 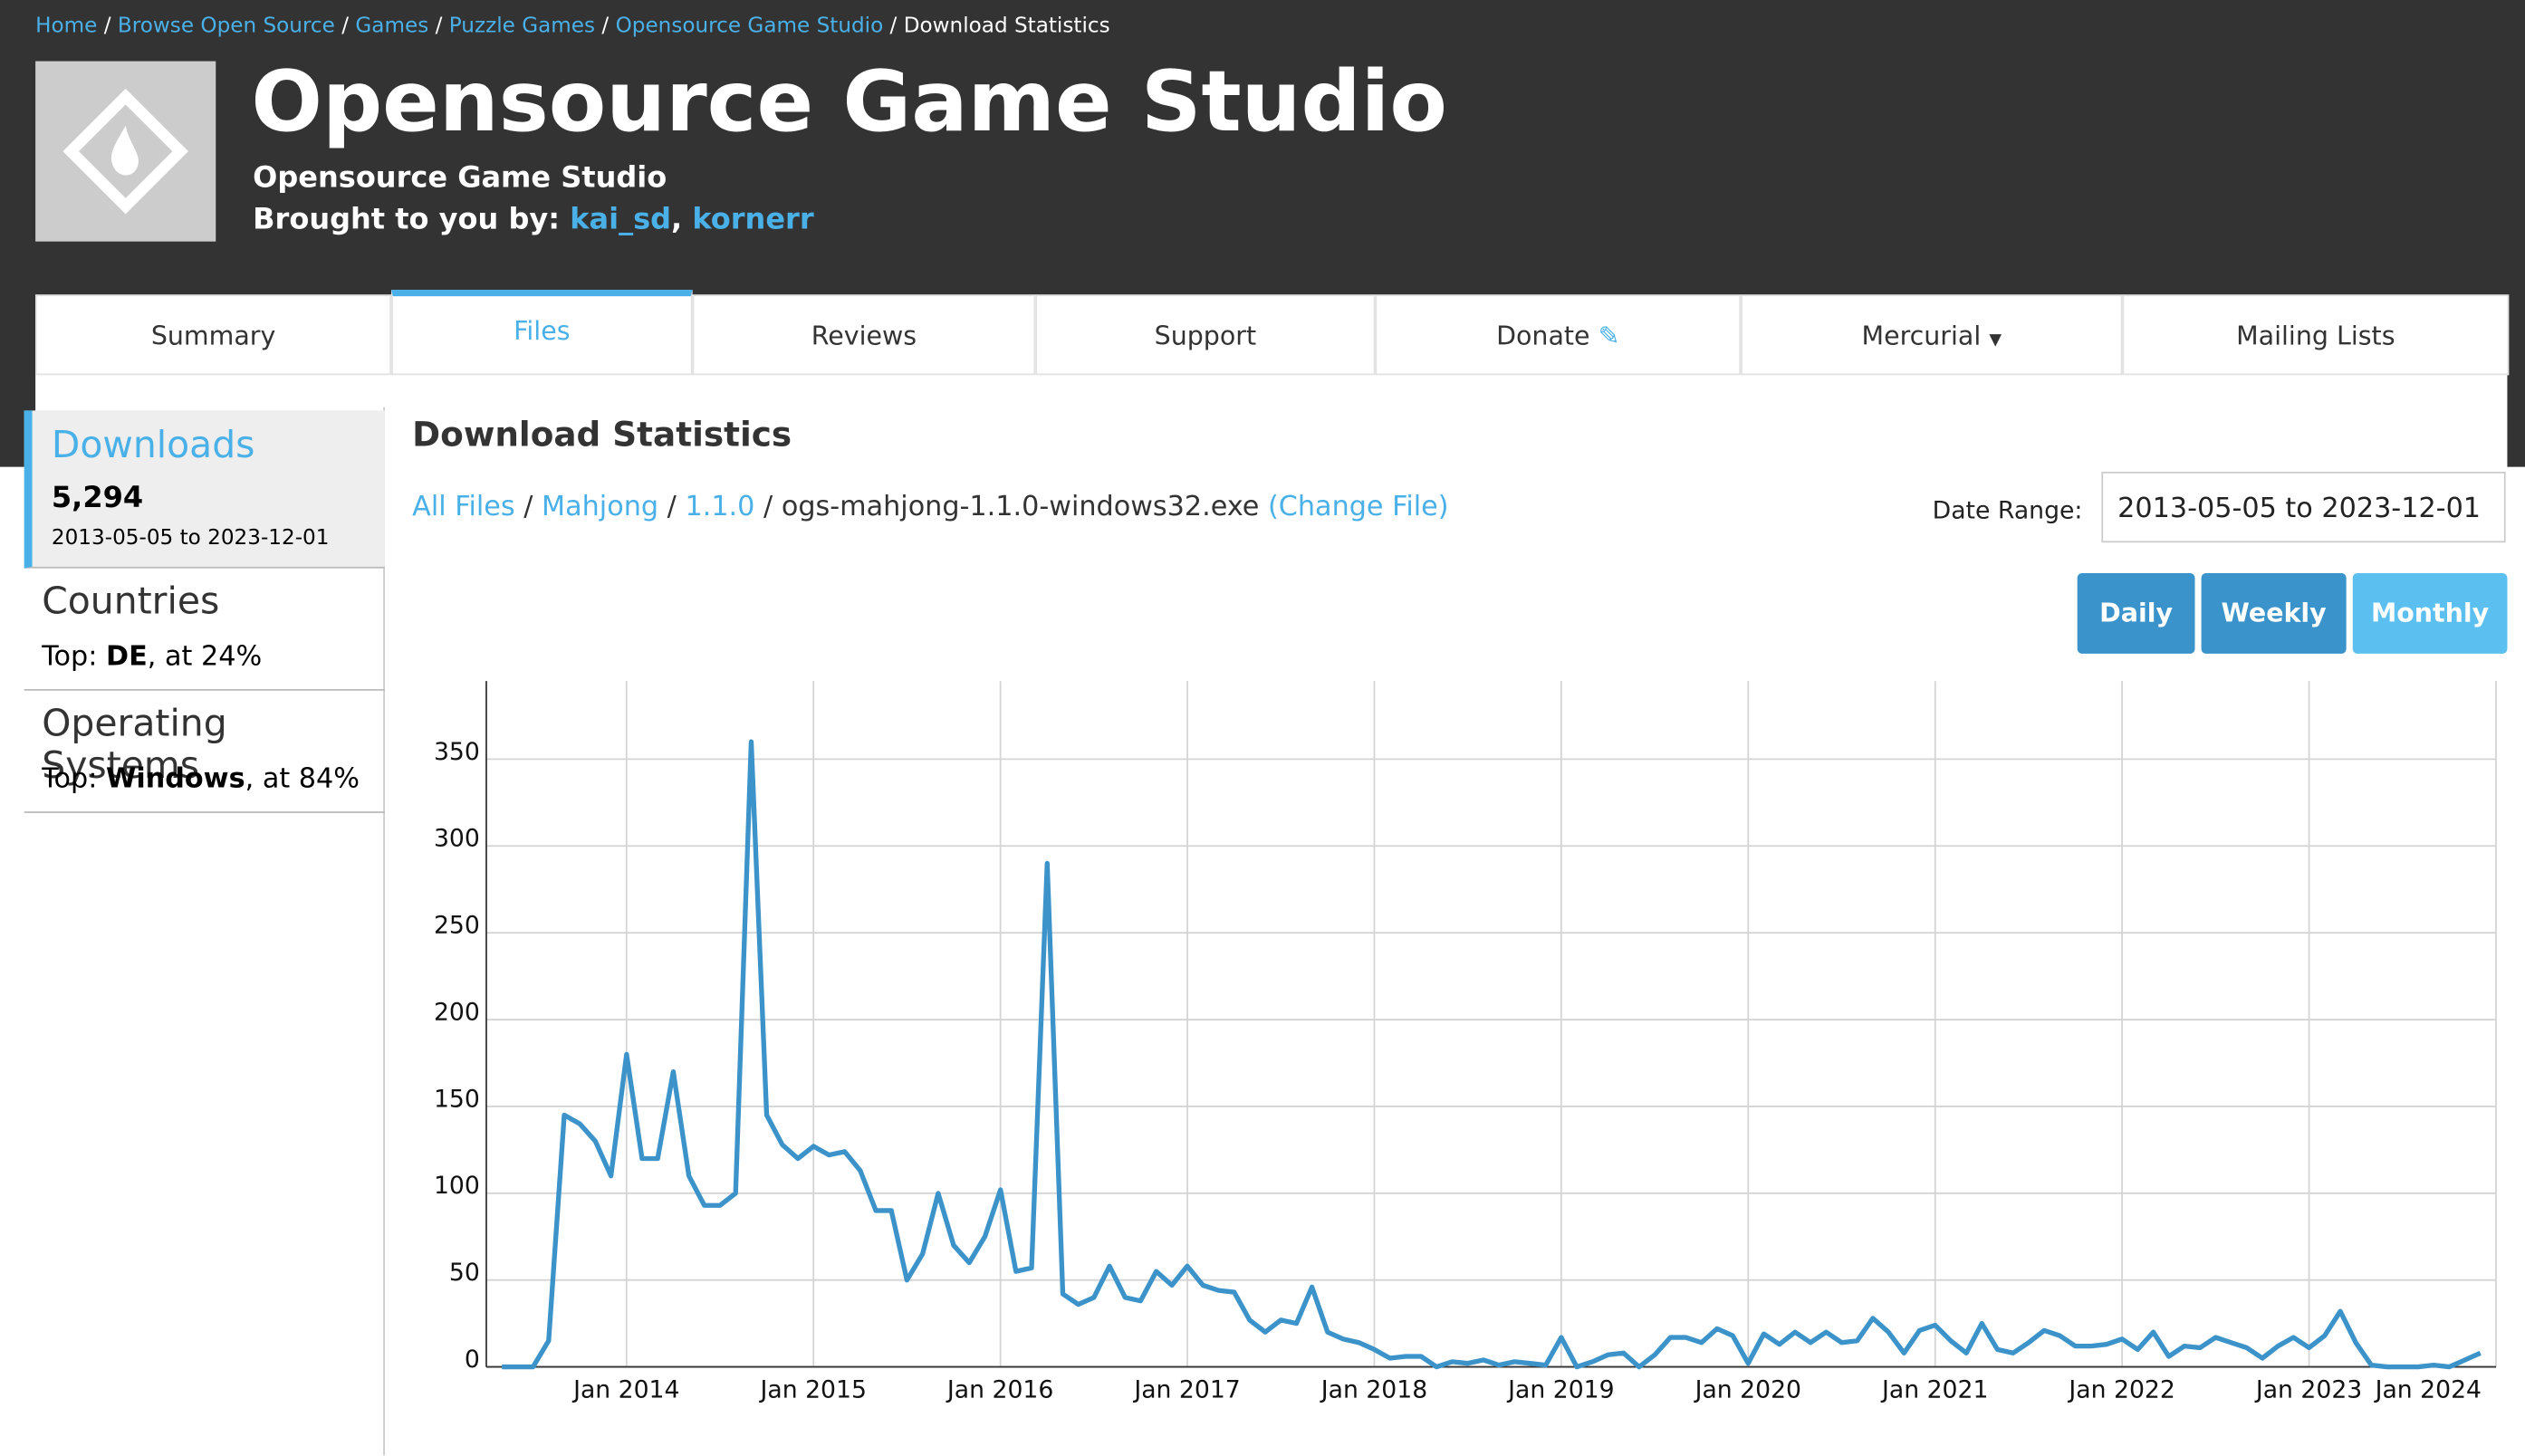 I want to click on share: , at 84%, so click(x=302, y=779).